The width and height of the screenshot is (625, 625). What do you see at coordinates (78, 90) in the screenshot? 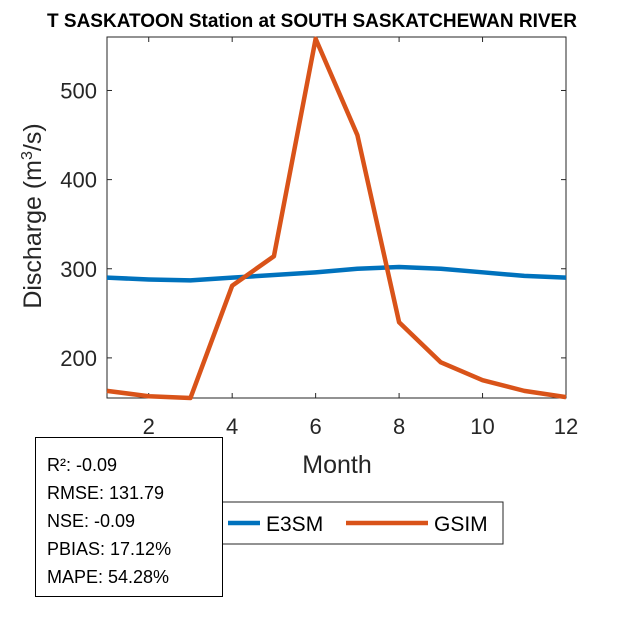
I see `y-tick-label: 500` at bounding box center [78, 90].